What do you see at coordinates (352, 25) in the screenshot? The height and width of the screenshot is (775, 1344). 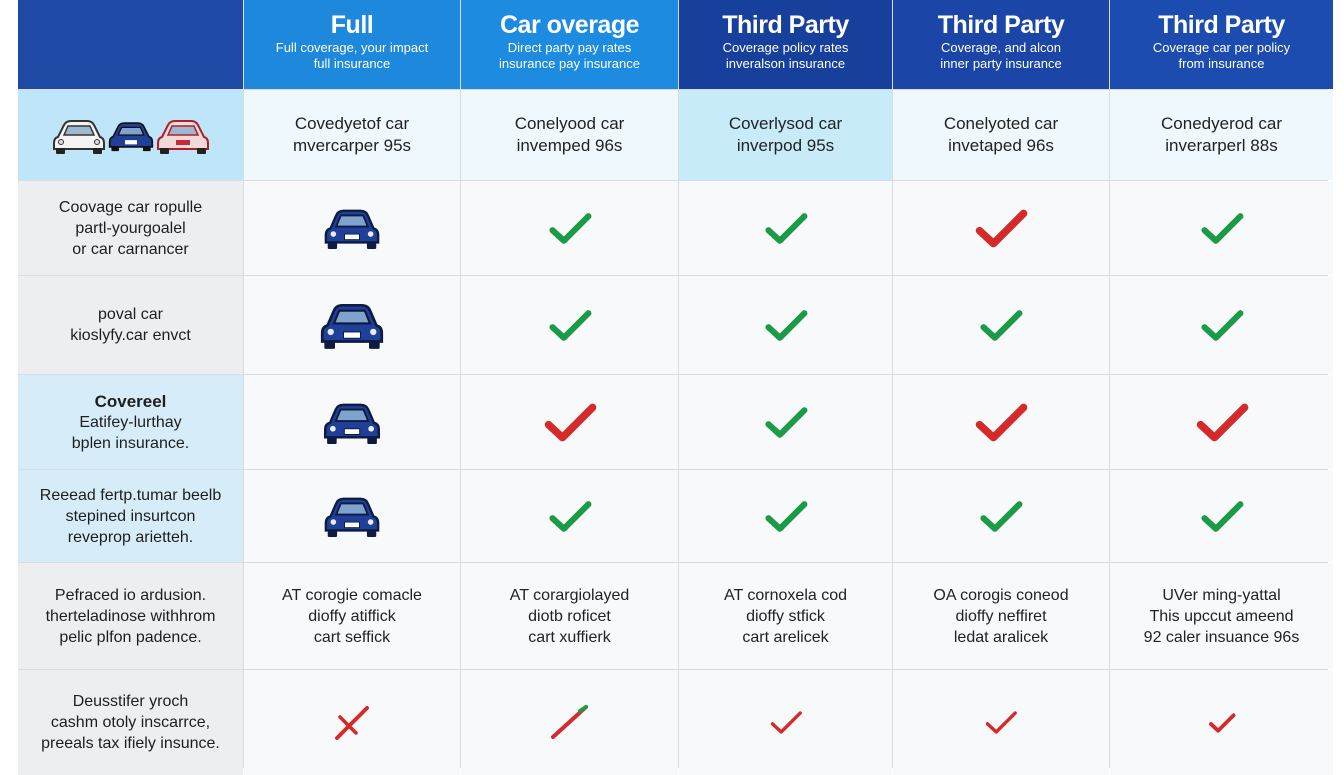 I see `header-title: Full` at bounding box center [352, 25].